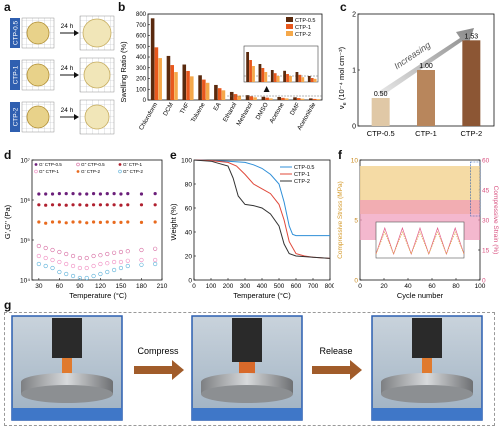 The width and height of the screenshot is (500, 430). Describe the element at coordinates (200, 87) in the screenshot. I see `chart-b-bar-ctp-0.5-toluene` at that location.